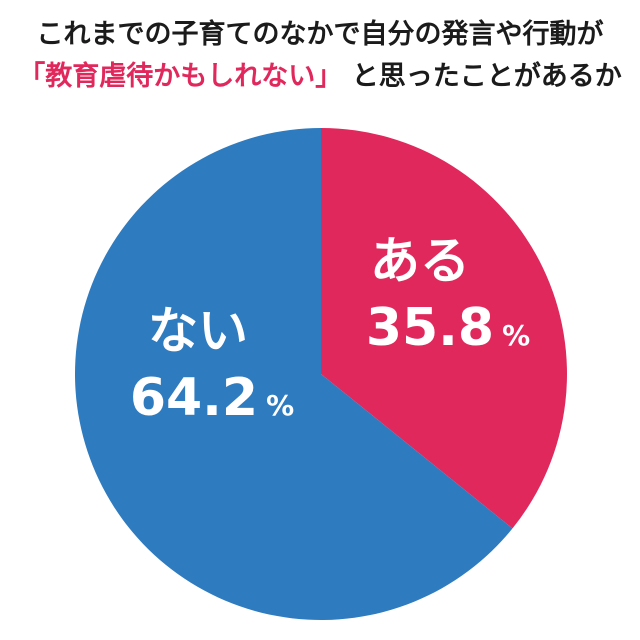  What do you see at coordinates (280, 405) in the screenshot?
I see `percent-sign-nai: %` at bounding box center [280, 405].